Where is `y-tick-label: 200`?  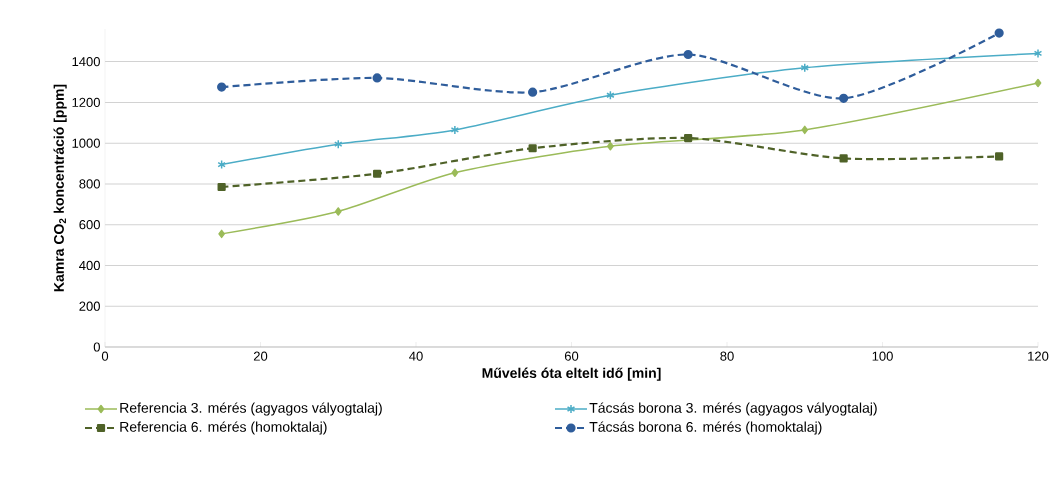 y-tick-label: 200 is located at coordinates (89, 306).